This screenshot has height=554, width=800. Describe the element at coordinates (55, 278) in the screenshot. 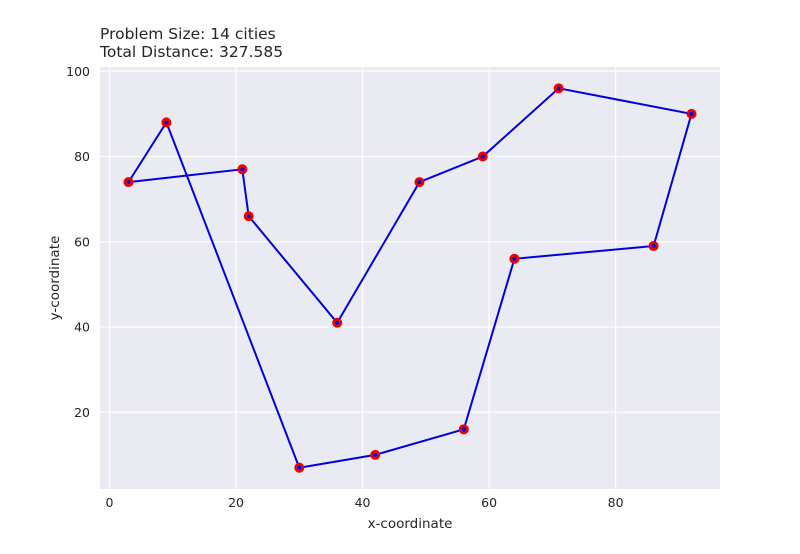

I see `y-axis-label: y-coordinate` at that location.